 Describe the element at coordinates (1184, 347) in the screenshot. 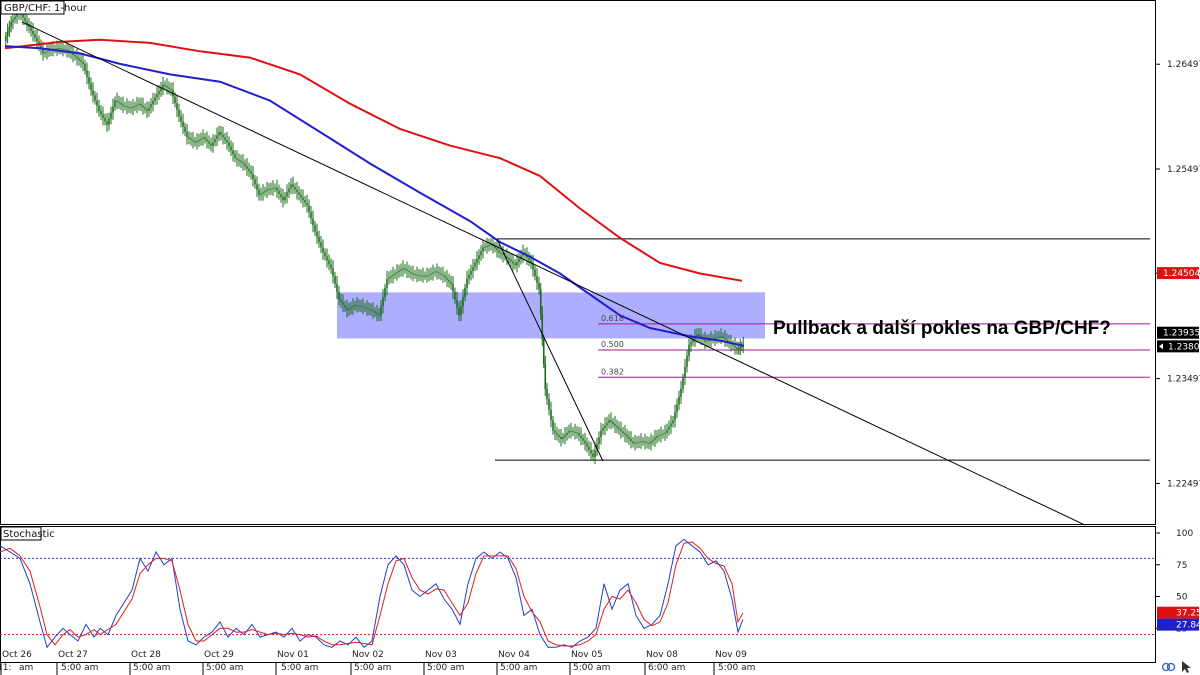

I see `price-tag-label: 1.23805` at that location.